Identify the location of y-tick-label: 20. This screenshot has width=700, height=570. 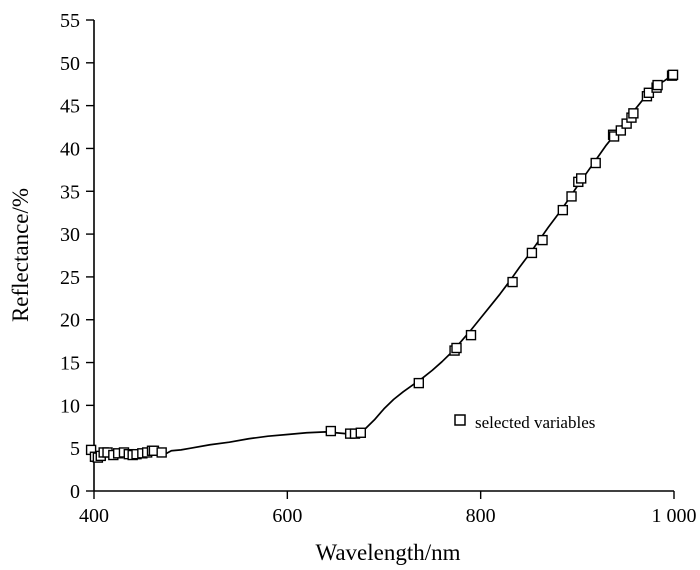
(70, 321).